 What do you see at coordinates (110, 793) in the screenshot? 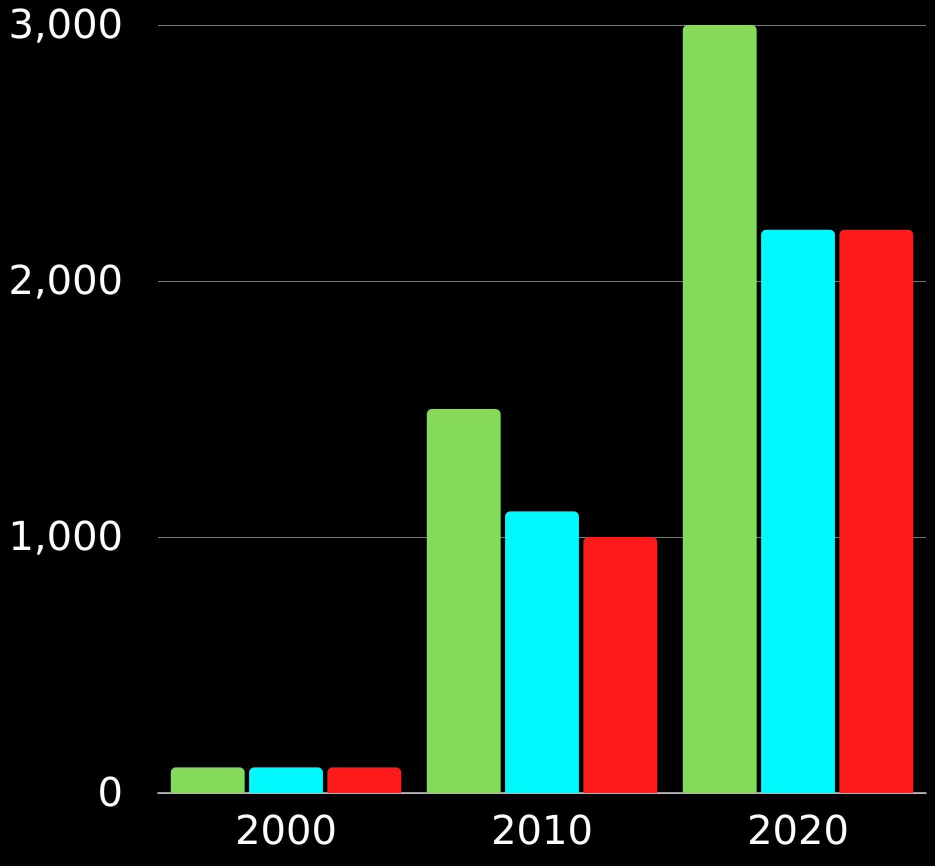
I see `y-tick-label: 0` at bounding box center [110, 793].